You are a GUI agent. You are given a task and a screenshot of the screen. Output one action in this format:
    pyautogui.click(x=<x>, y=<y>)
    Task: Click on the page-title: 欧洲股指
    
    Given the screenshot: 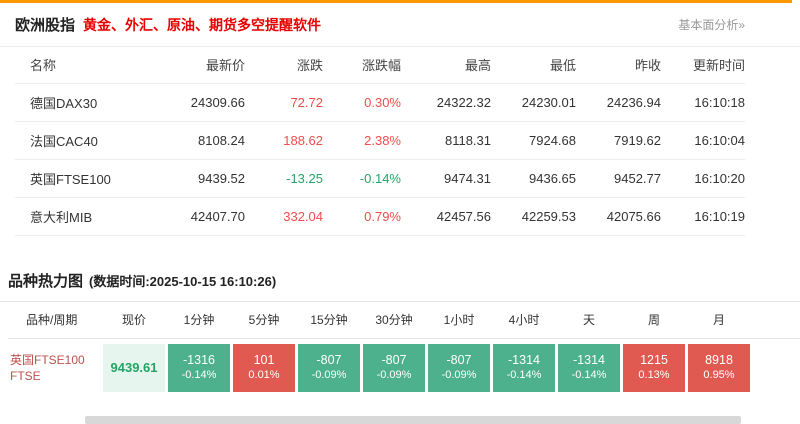 What is the action you would take?
    pyautogui.click(x=45, y=25)
    